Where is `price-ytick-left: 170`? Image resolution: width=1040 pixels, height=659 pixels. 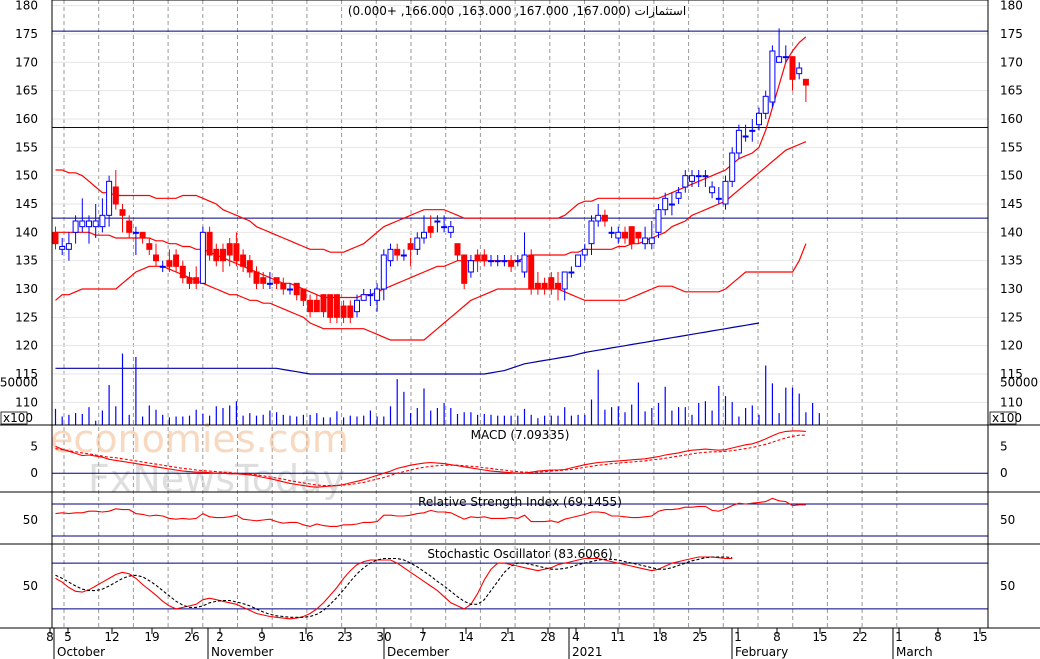 price-ytick-left: 170 is located at coordinates (26, 62).